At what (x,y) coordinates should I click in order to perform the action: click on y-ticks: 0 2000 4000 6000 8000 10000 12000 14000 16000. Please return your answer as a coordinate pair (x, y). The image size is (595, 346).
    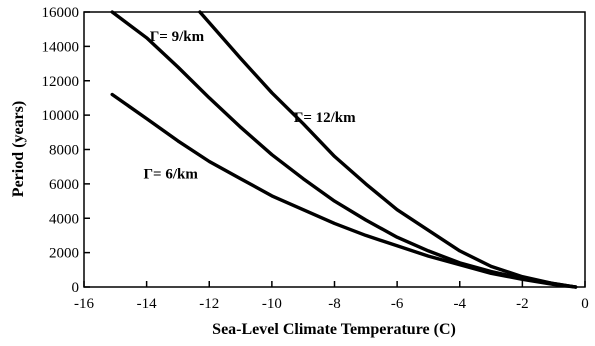
    Looking at the image, I should click on (66, 150).